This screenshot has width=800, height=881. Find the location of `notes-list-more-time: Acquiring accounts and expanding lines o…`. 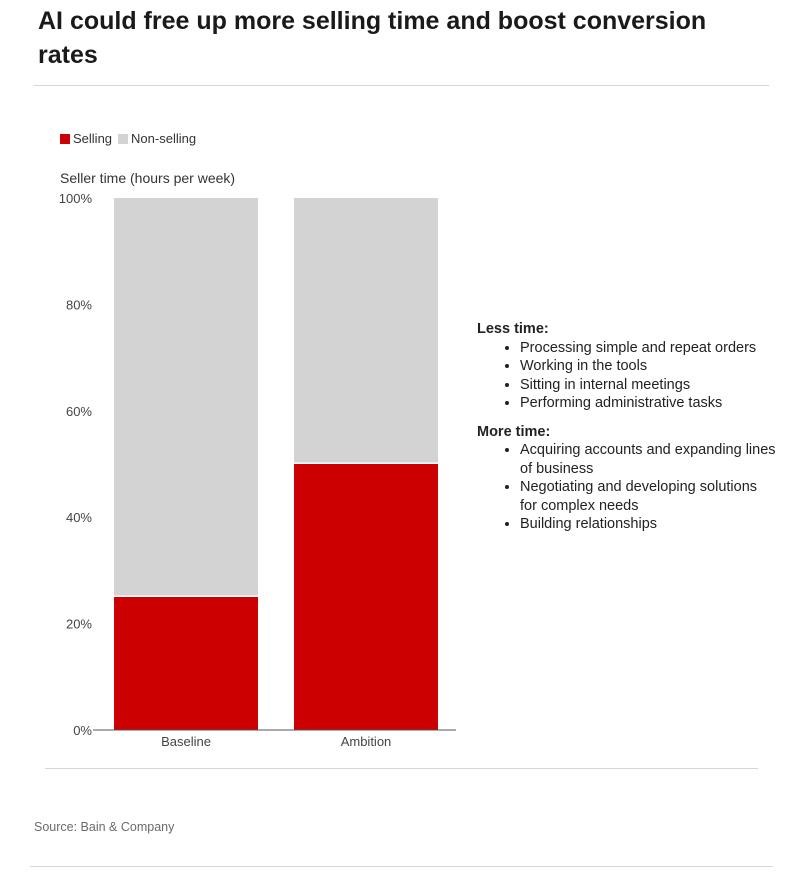

notes-list-more-time: Acquiring accounts and expanding lines o… is located at coordinates (627, 487).